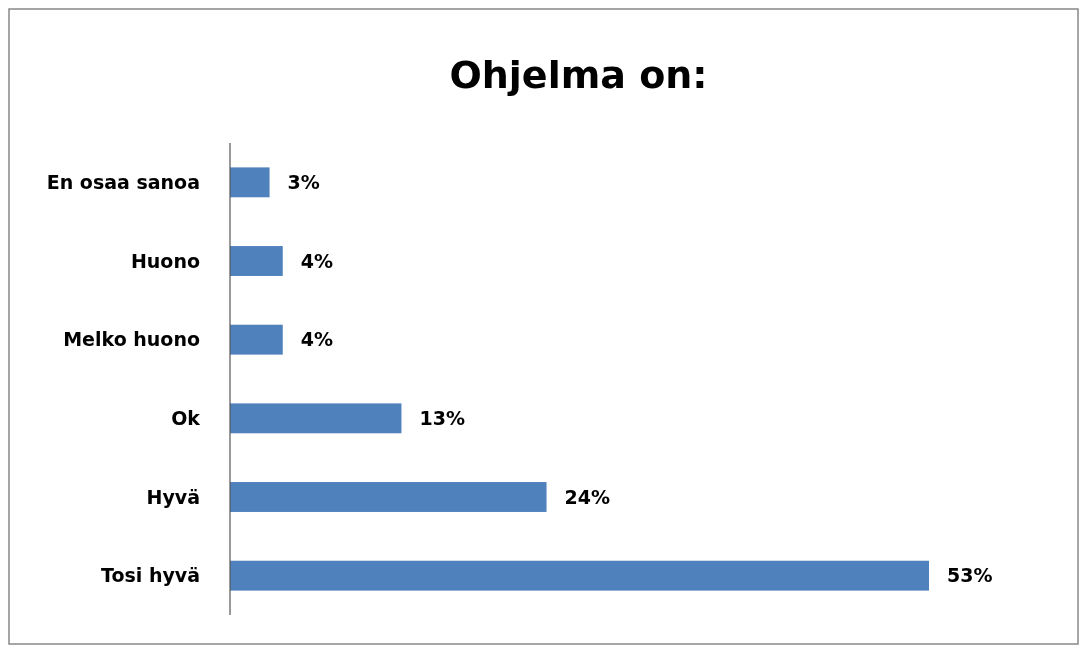 This screenshot has width=1087, height=653. What do you see at coordinates (587, 496) in the screenshot?
I see `data-label: 24%` at bounding box center [587, 496].